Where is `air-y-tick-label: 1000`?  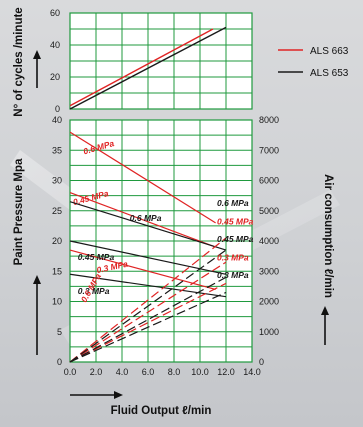
air-y-tick-label: 1000 is located at coordinates (269, 332).